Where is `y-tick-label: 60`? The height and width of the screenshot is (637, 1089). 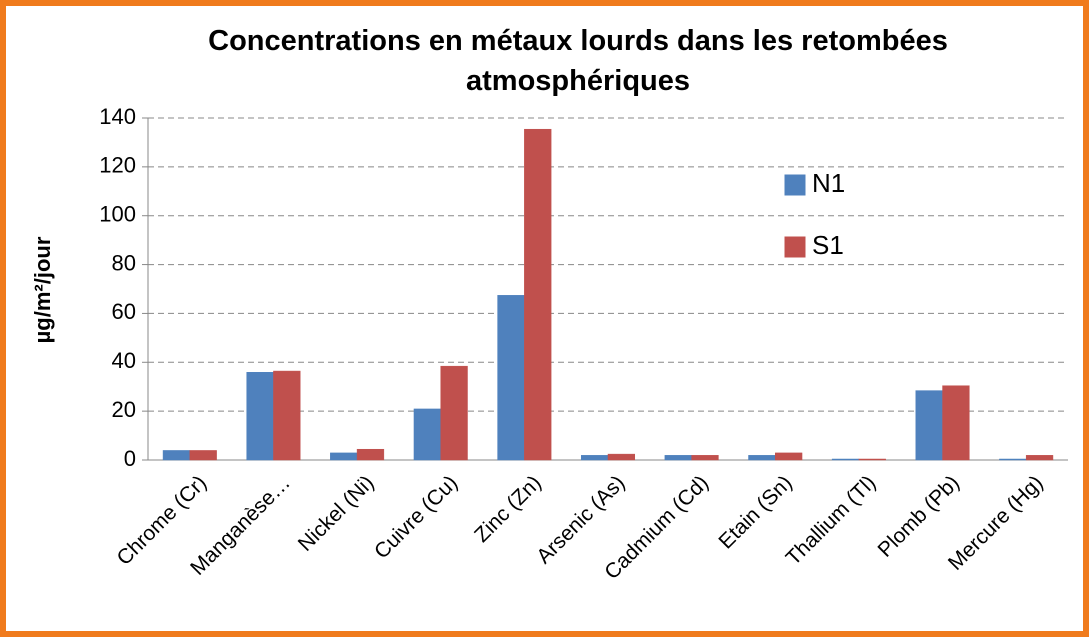 y-tick-label: 60 is located at coordinates (124, 311).